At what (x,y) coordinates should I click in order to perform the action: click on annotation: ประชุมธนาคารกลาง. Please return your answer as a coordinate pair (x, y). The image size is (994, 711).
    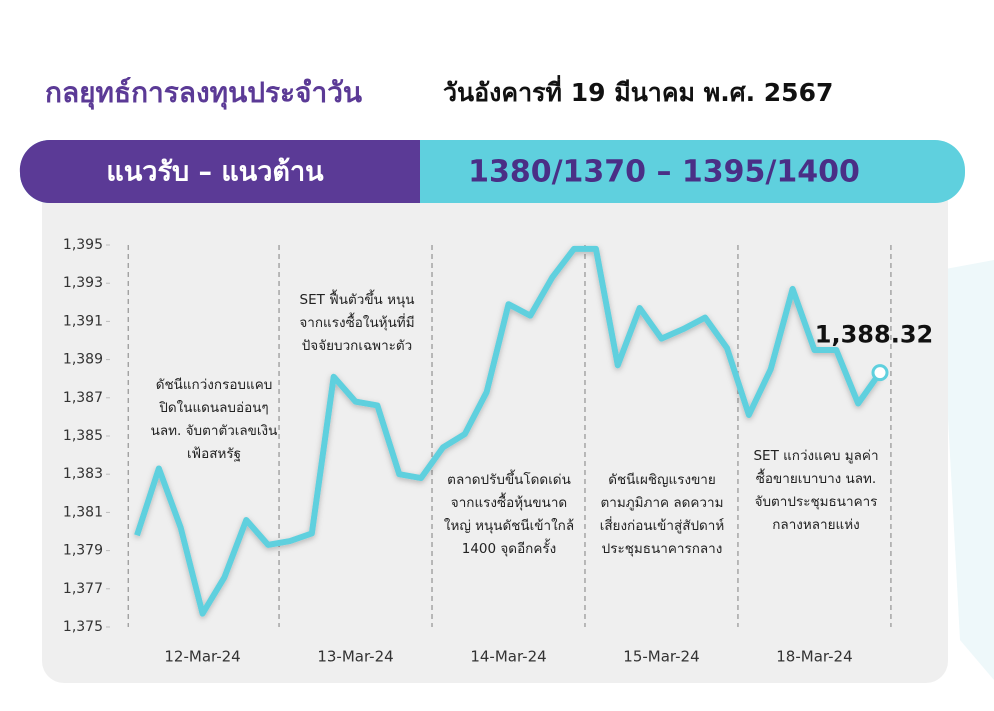
    Looking at the image, I should click on (662, 549).